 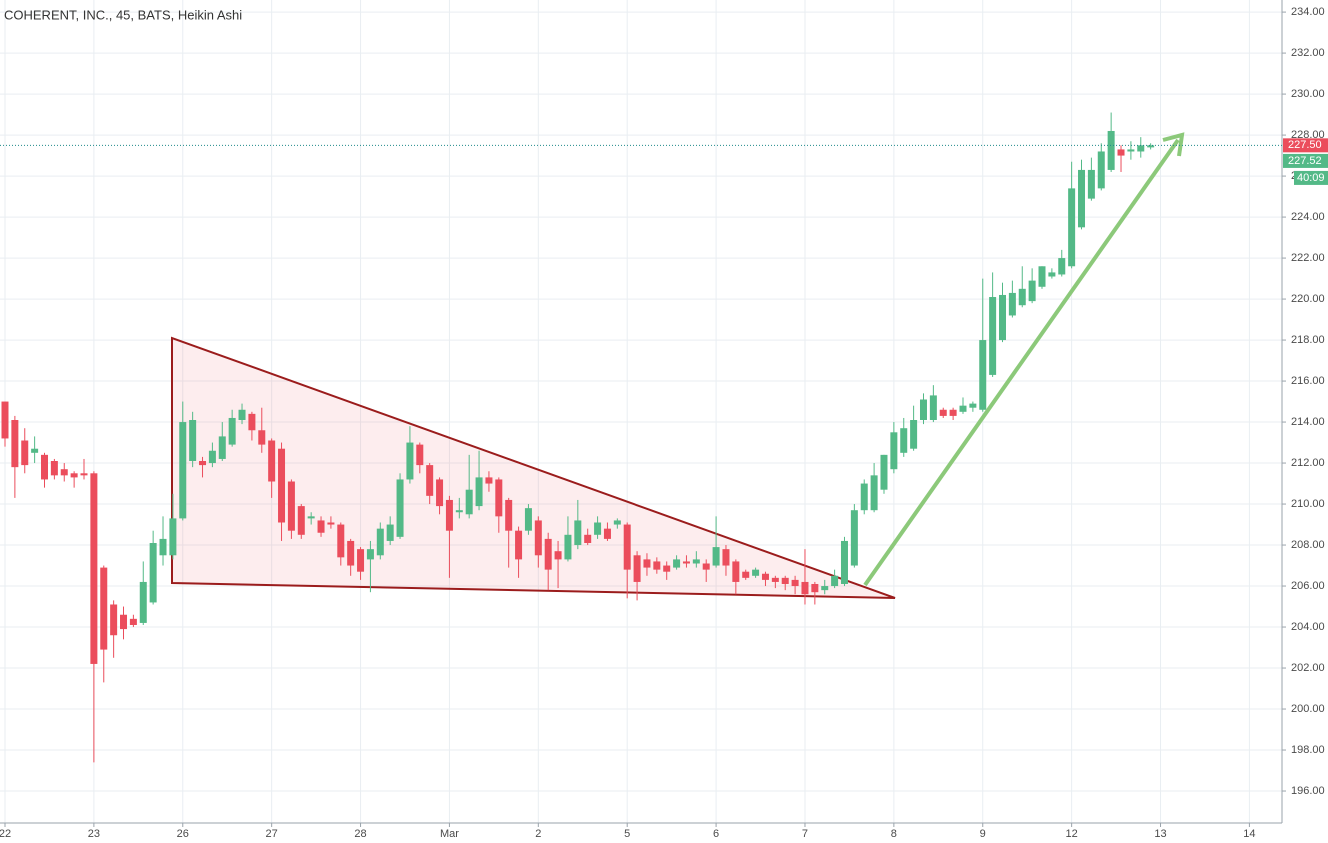 I want to click on x-tick-label: 9, so click(x=983, y=834).